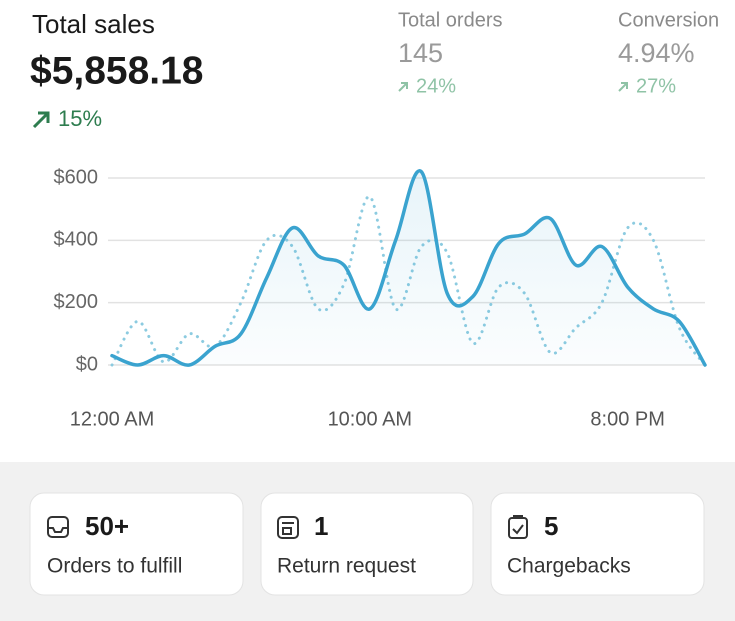 This screenshot has width=735, height=621. Describe the element at coordinates (668, 20) in the screenshot. I see `stat-title: Conversion` at that location.